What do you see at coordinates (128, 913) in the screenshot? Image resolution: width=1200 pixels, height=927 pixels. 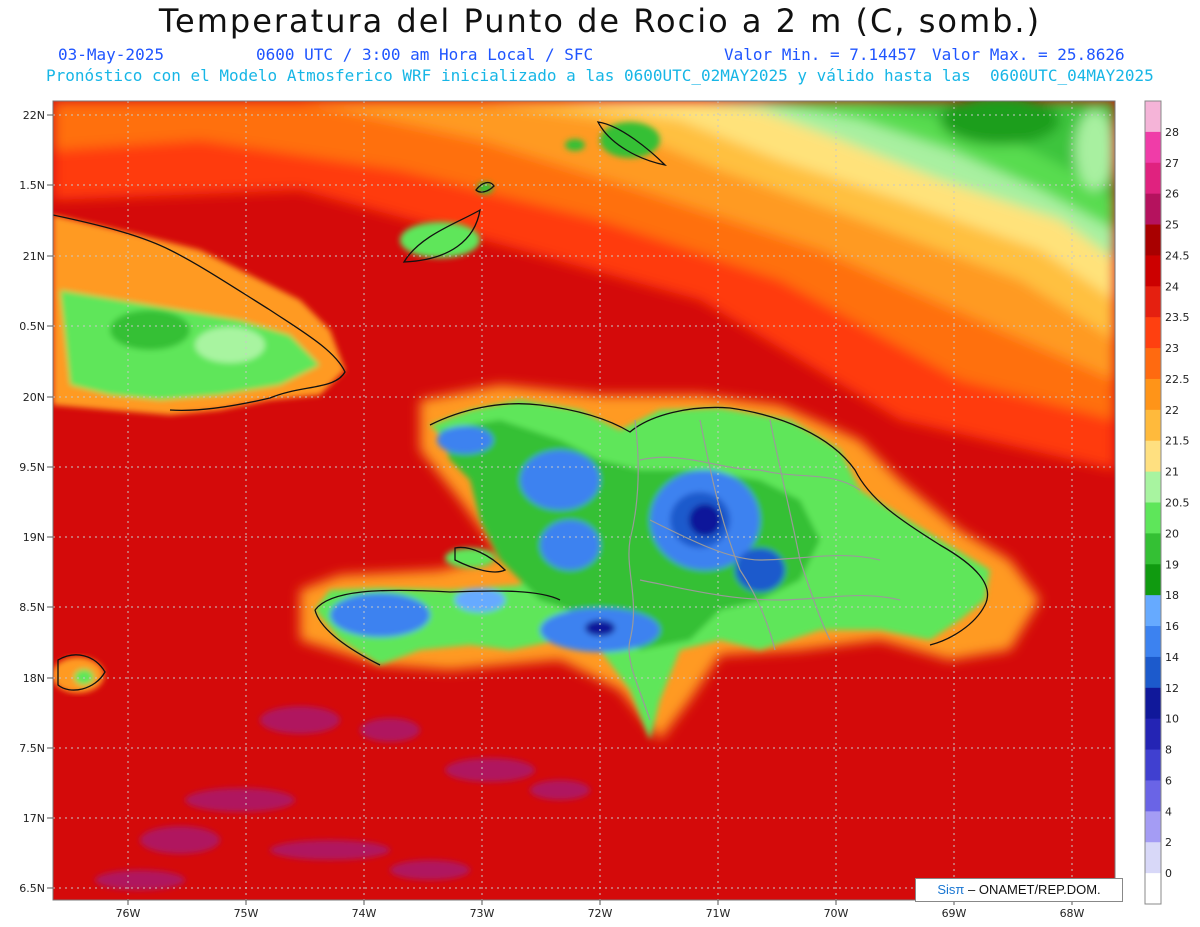 I see `lon-label: 76W` at bounding box center [128, 913].